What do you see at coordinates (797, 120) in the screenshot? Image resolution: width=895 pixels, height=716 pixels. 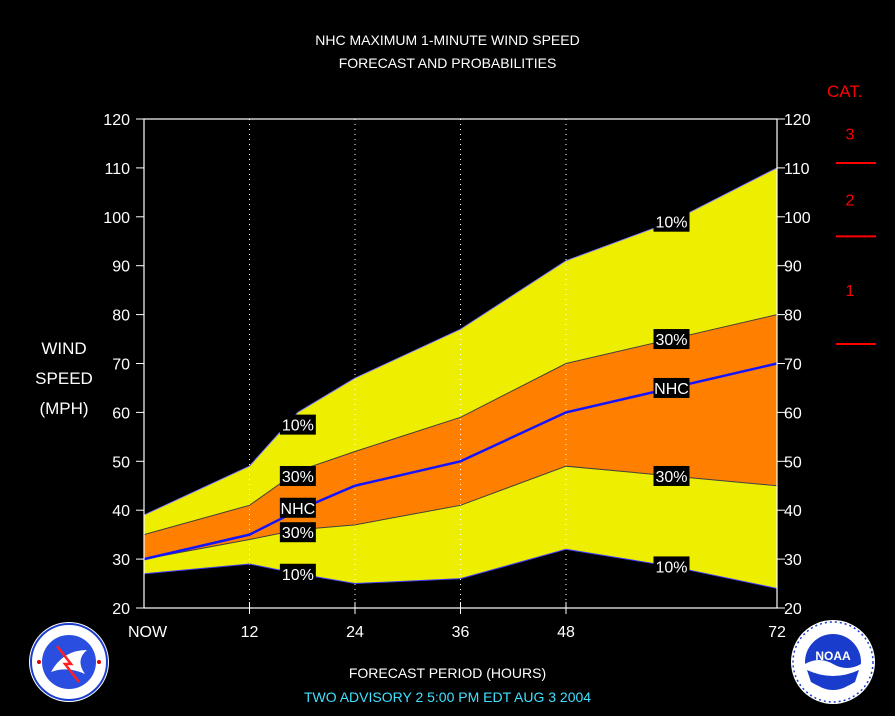 I see `y-tick-label-right-120: 120` at bounding box center [797, 120].